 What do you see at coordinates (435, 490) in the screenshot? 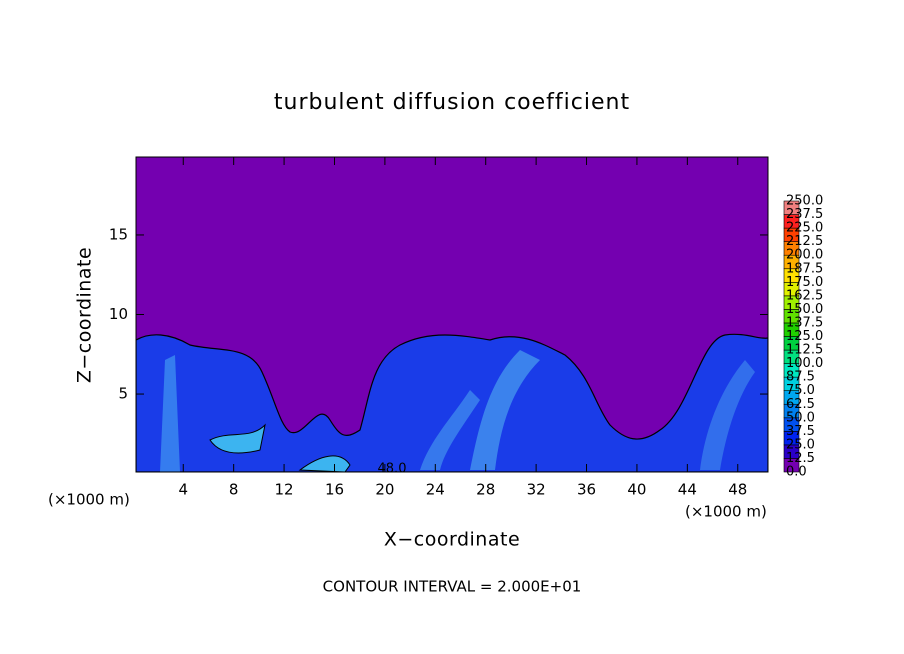
I see `x-tick-label: 24` at bounding box center [435, 490].